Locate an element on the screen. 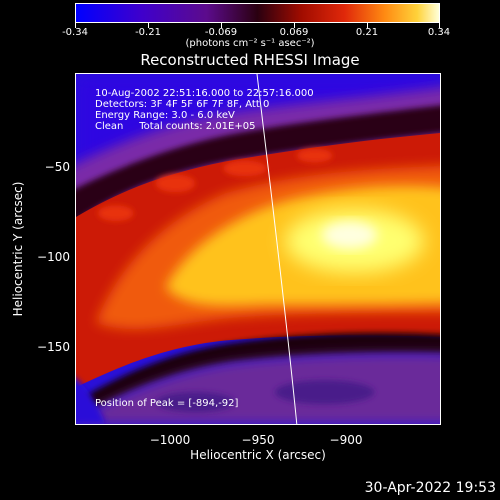 The height and width of the screenshot is (500, 500). annotation-detectors: Detectors: 3F 4F 5F 6F 7F 8F, Att 0 is located at coordinates (182, 104).